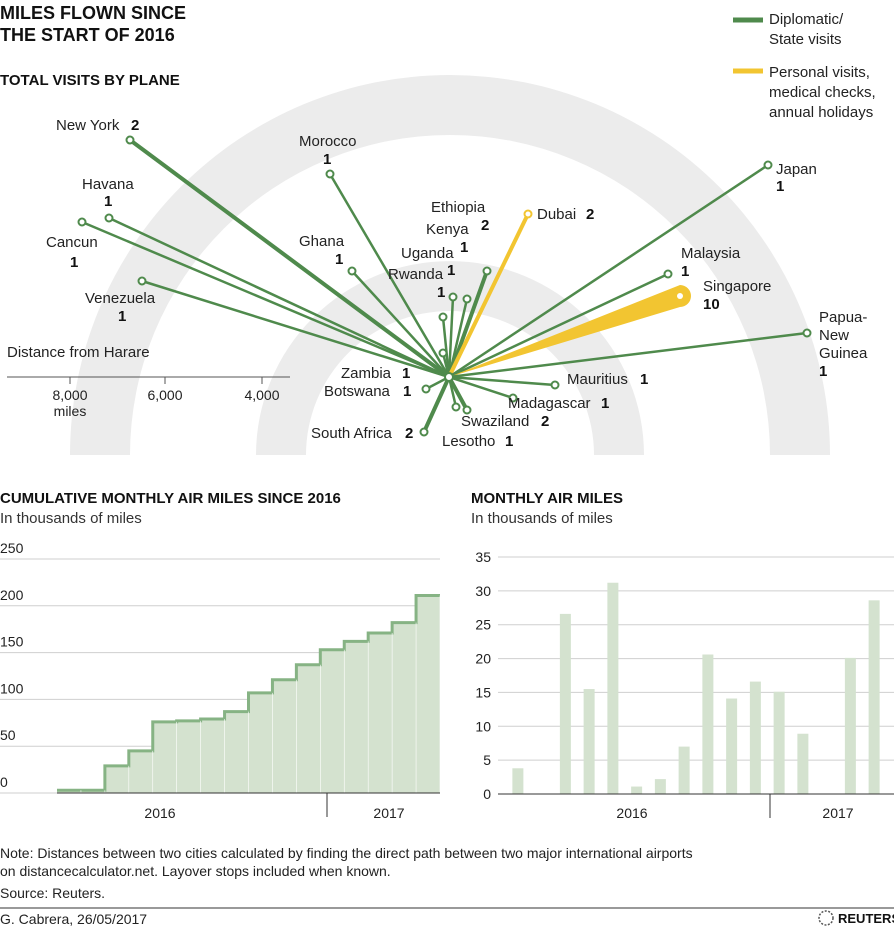 This screenshot has width=894, height=930. What do you see at coordinates (12, 595) in the screenshot?
I see `cum-ytick-200: 200` at bounding box center [12, 595].